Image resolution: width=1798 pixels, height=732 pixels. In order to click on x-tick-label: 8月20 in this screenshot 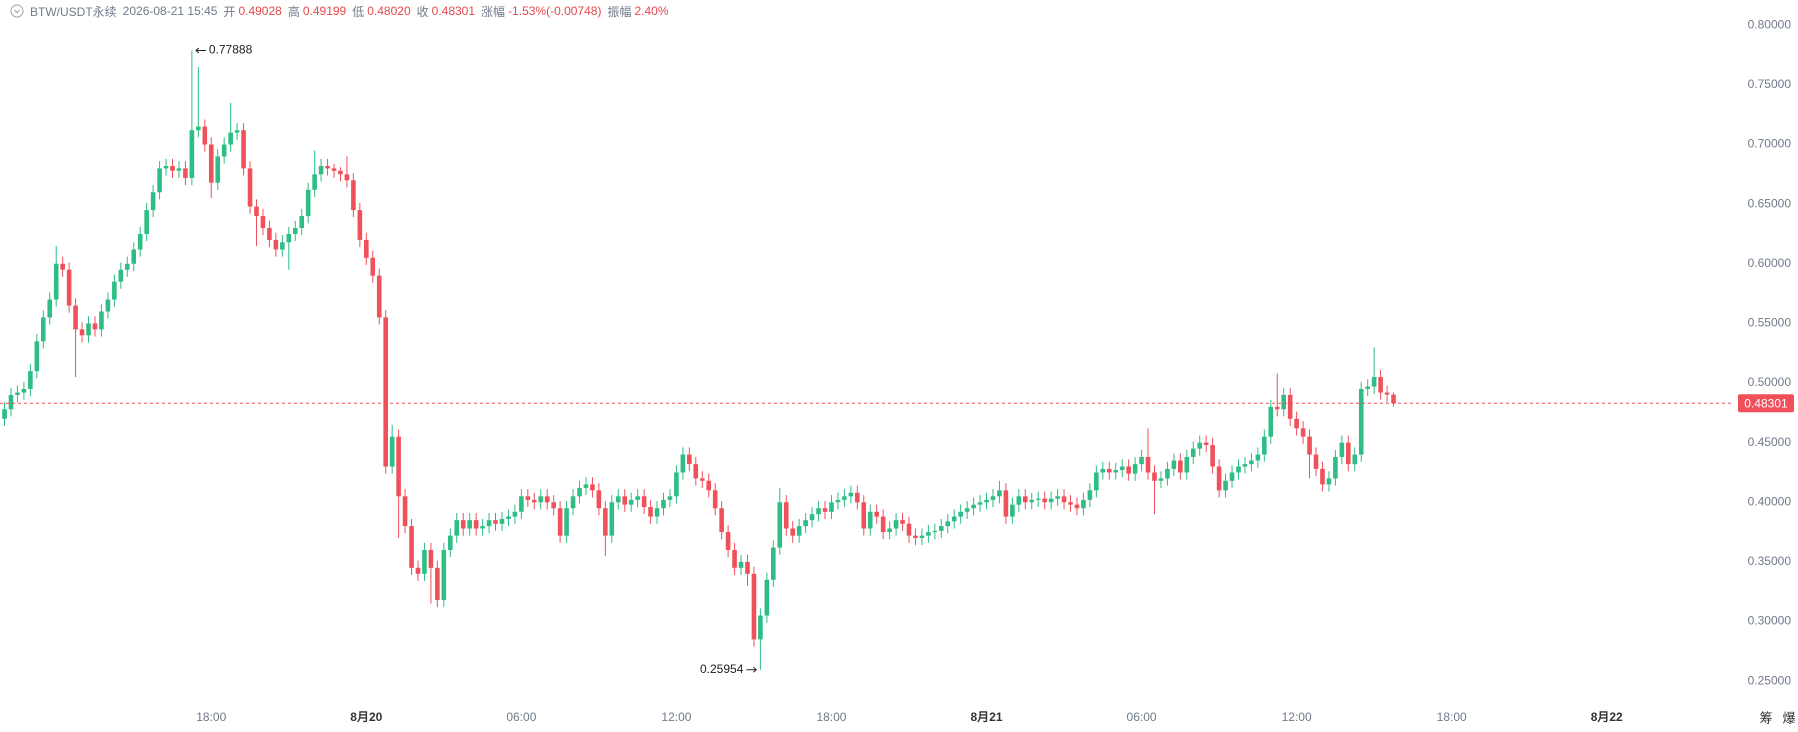, I will do `click(366, 717)`.